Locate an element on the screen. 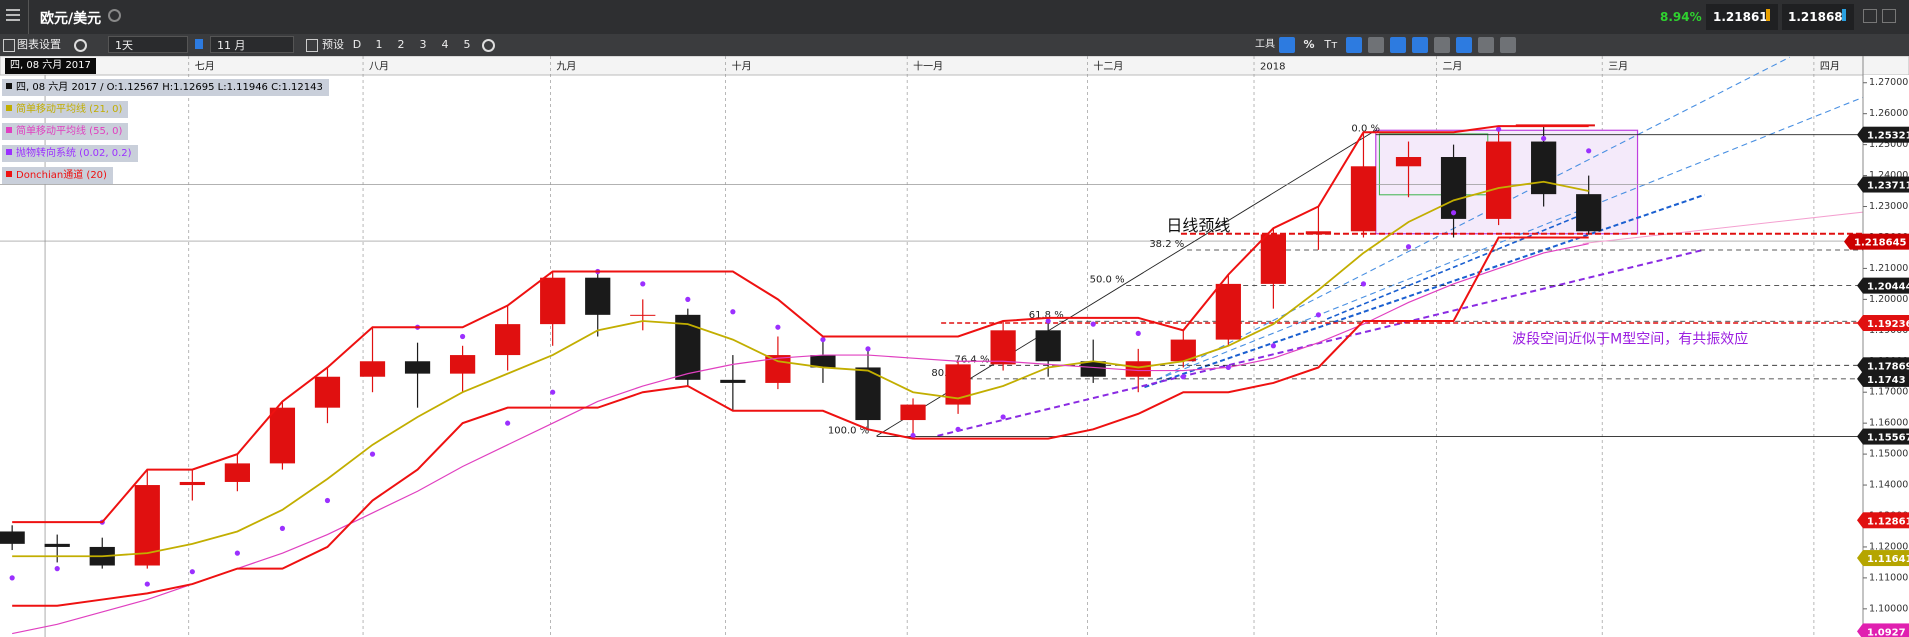 Image resolution: width=1909 pixels, height=637 pixels. range-dropdown: 11 月 is located at coordinates (252, 44).